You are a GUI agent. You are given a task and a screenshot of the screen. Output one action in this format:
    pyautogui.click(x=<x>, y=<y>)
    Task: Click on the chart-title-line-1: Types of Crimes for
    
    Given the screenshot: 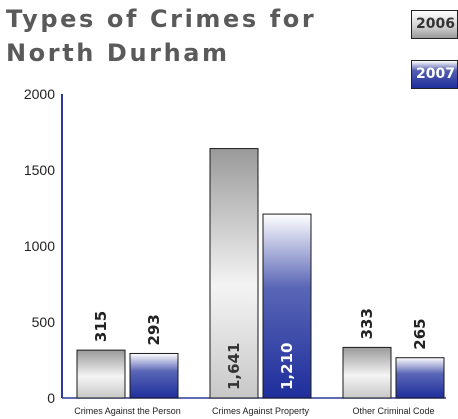 What is the action you would take?
    pyautogui.click(x=161, y=19)
    